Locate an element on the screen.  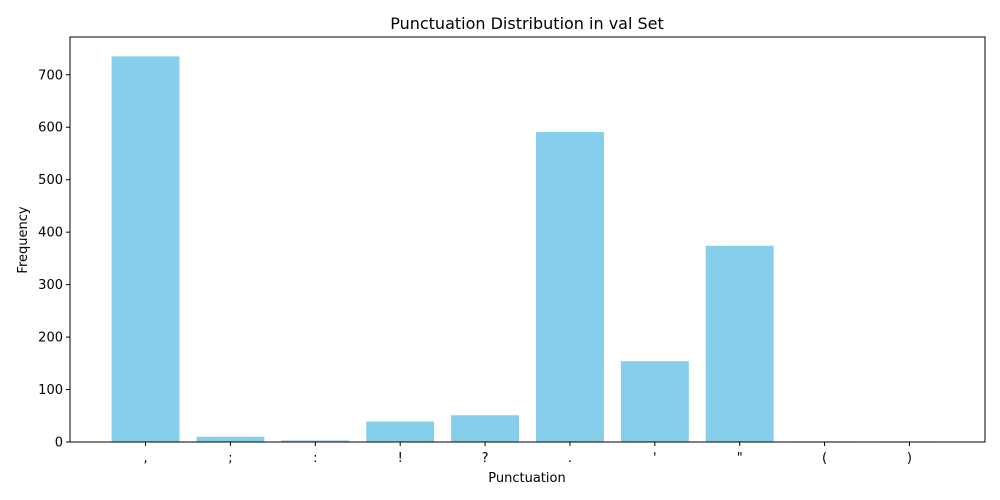
x-axis-title: Punctuation is located at coordinates (526, 478).